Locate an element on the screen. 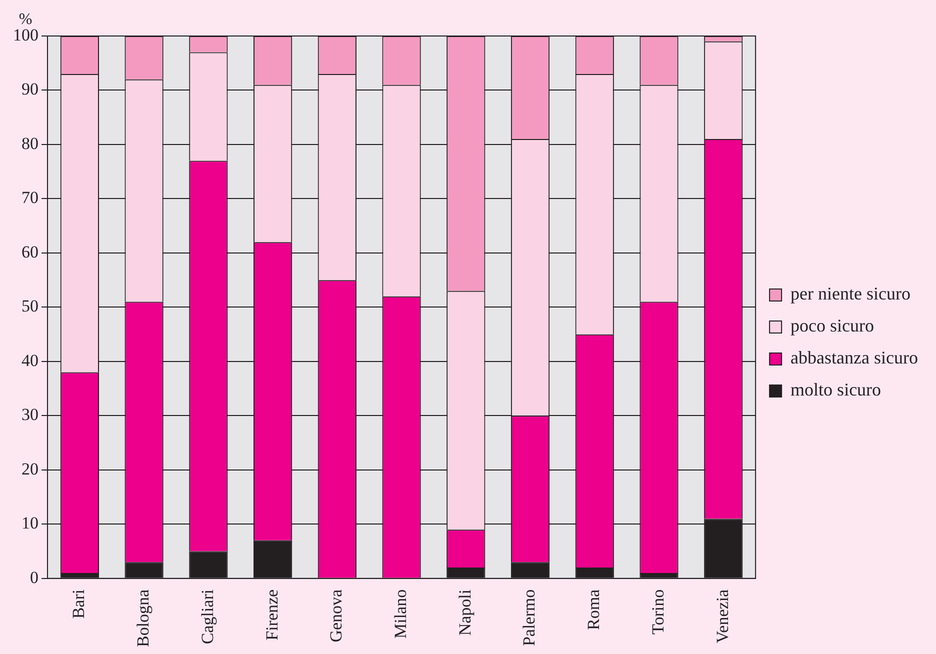 This screenshot has height=654, width=936. x-tick-label: Roma is located at coordinates (594, 609).